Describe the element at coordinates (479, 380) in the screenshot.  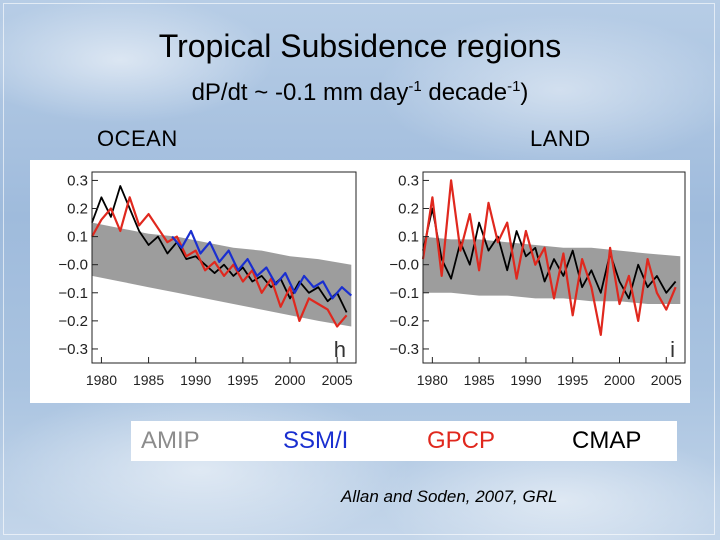
I see `land-x-tick-label: 1985` at that location.